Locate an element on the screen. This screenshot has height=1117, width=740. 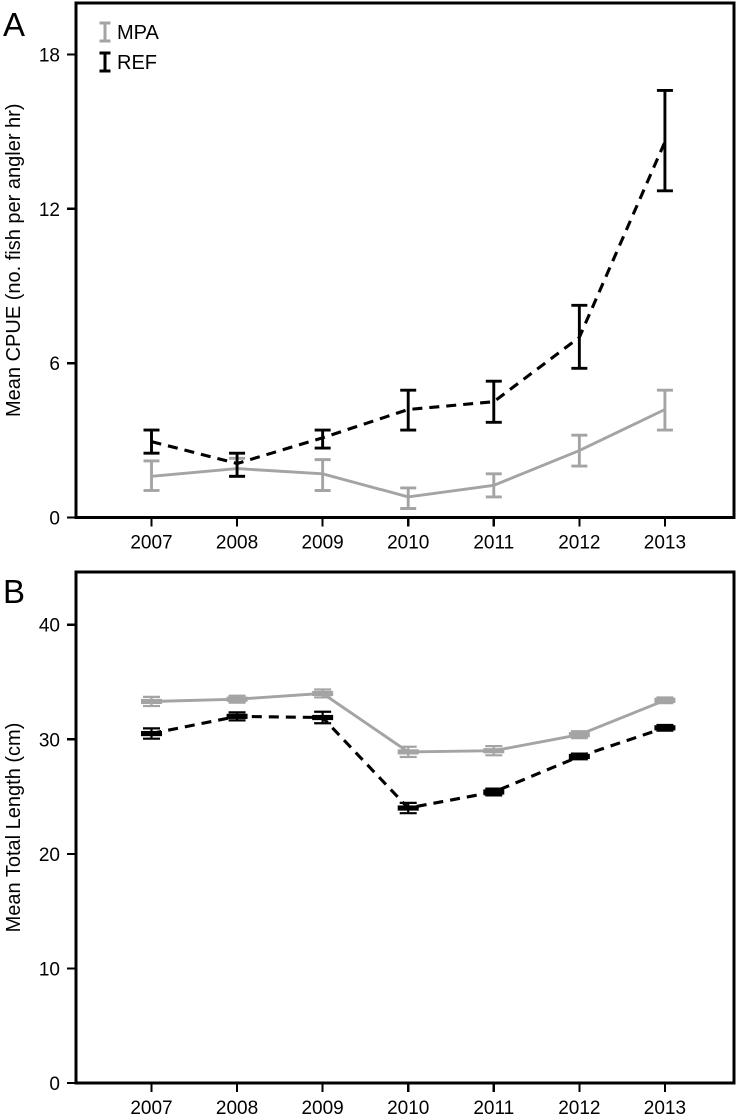
legend-mpa: MPA is located at coordinates (129, 32).